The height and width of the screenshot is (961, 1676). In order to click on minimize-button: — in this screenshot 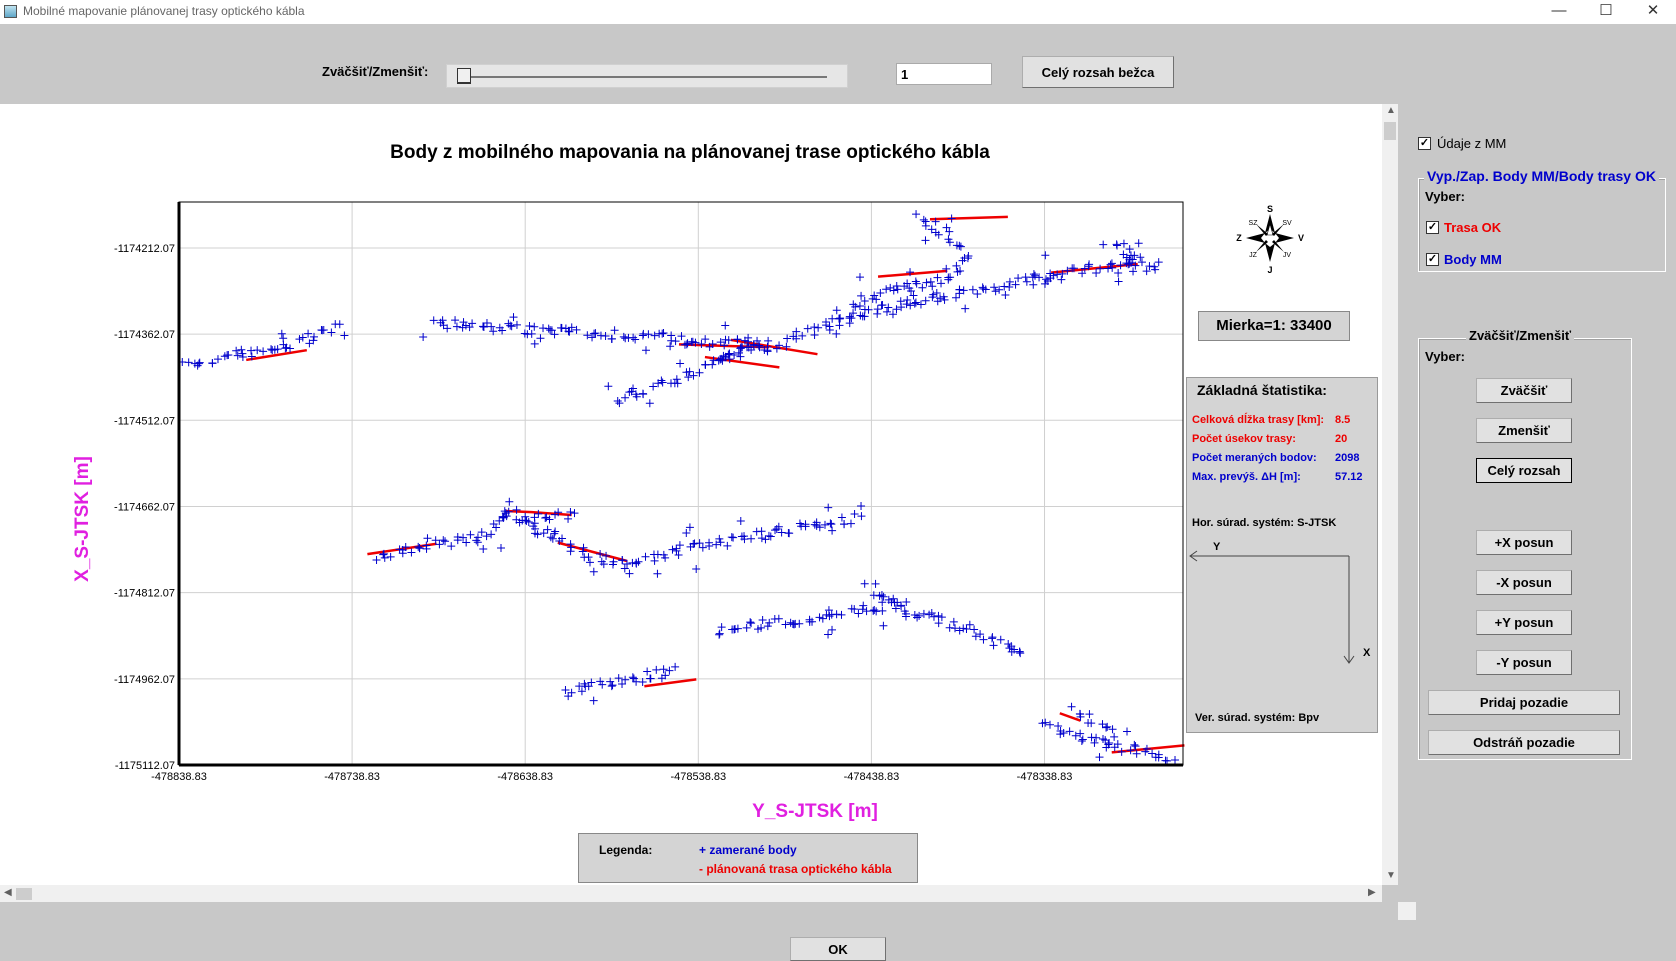, I will do `click(1559, 10)`.